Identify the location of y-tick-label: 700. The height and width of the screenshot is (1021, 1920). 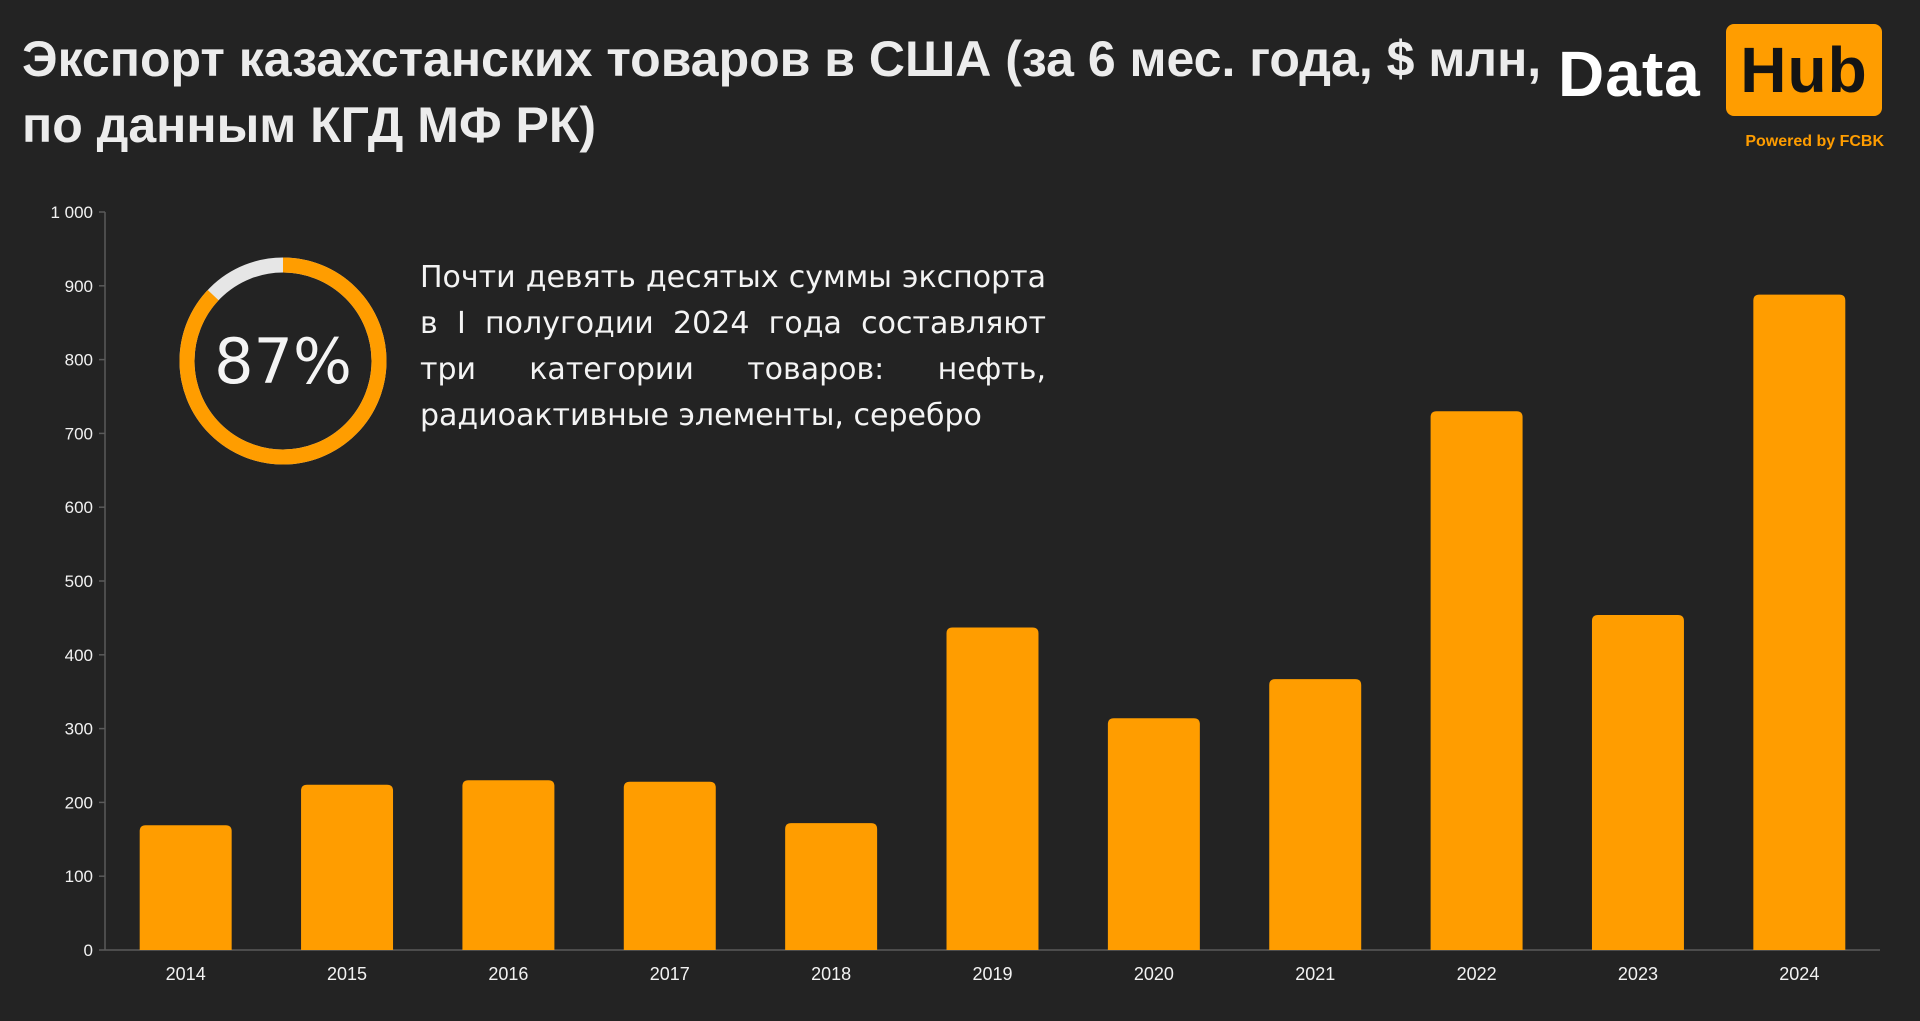
(79, 433).